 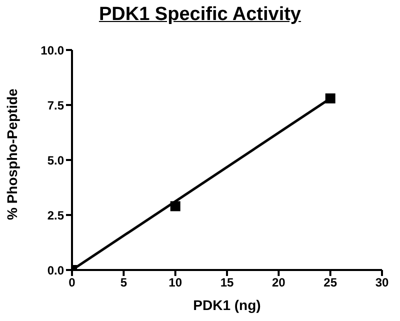 What do you see at coordinates (55, 160) in the screenshot?
I see `y-tick-label: 5.0` at bounding box center [55, 160].